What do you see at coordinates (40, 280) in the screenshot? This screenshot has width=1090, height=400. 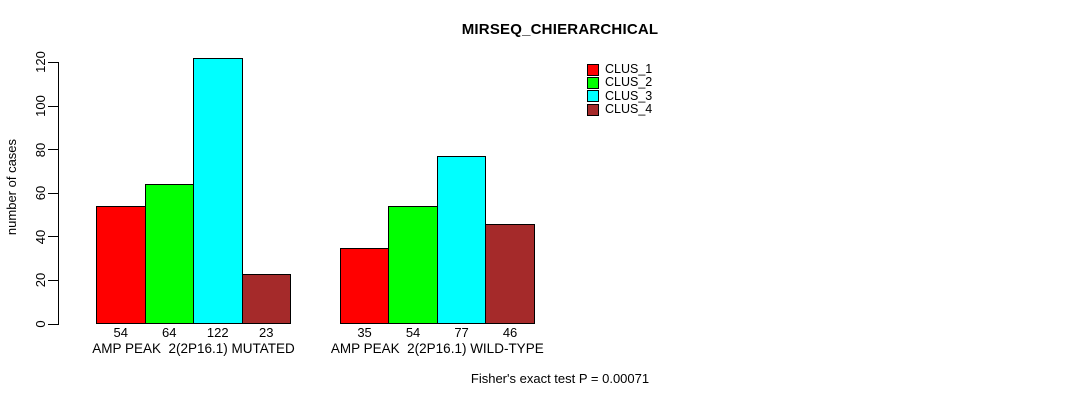 I see `y-axis-tick-label: 20` at bounding box center [40, 280].